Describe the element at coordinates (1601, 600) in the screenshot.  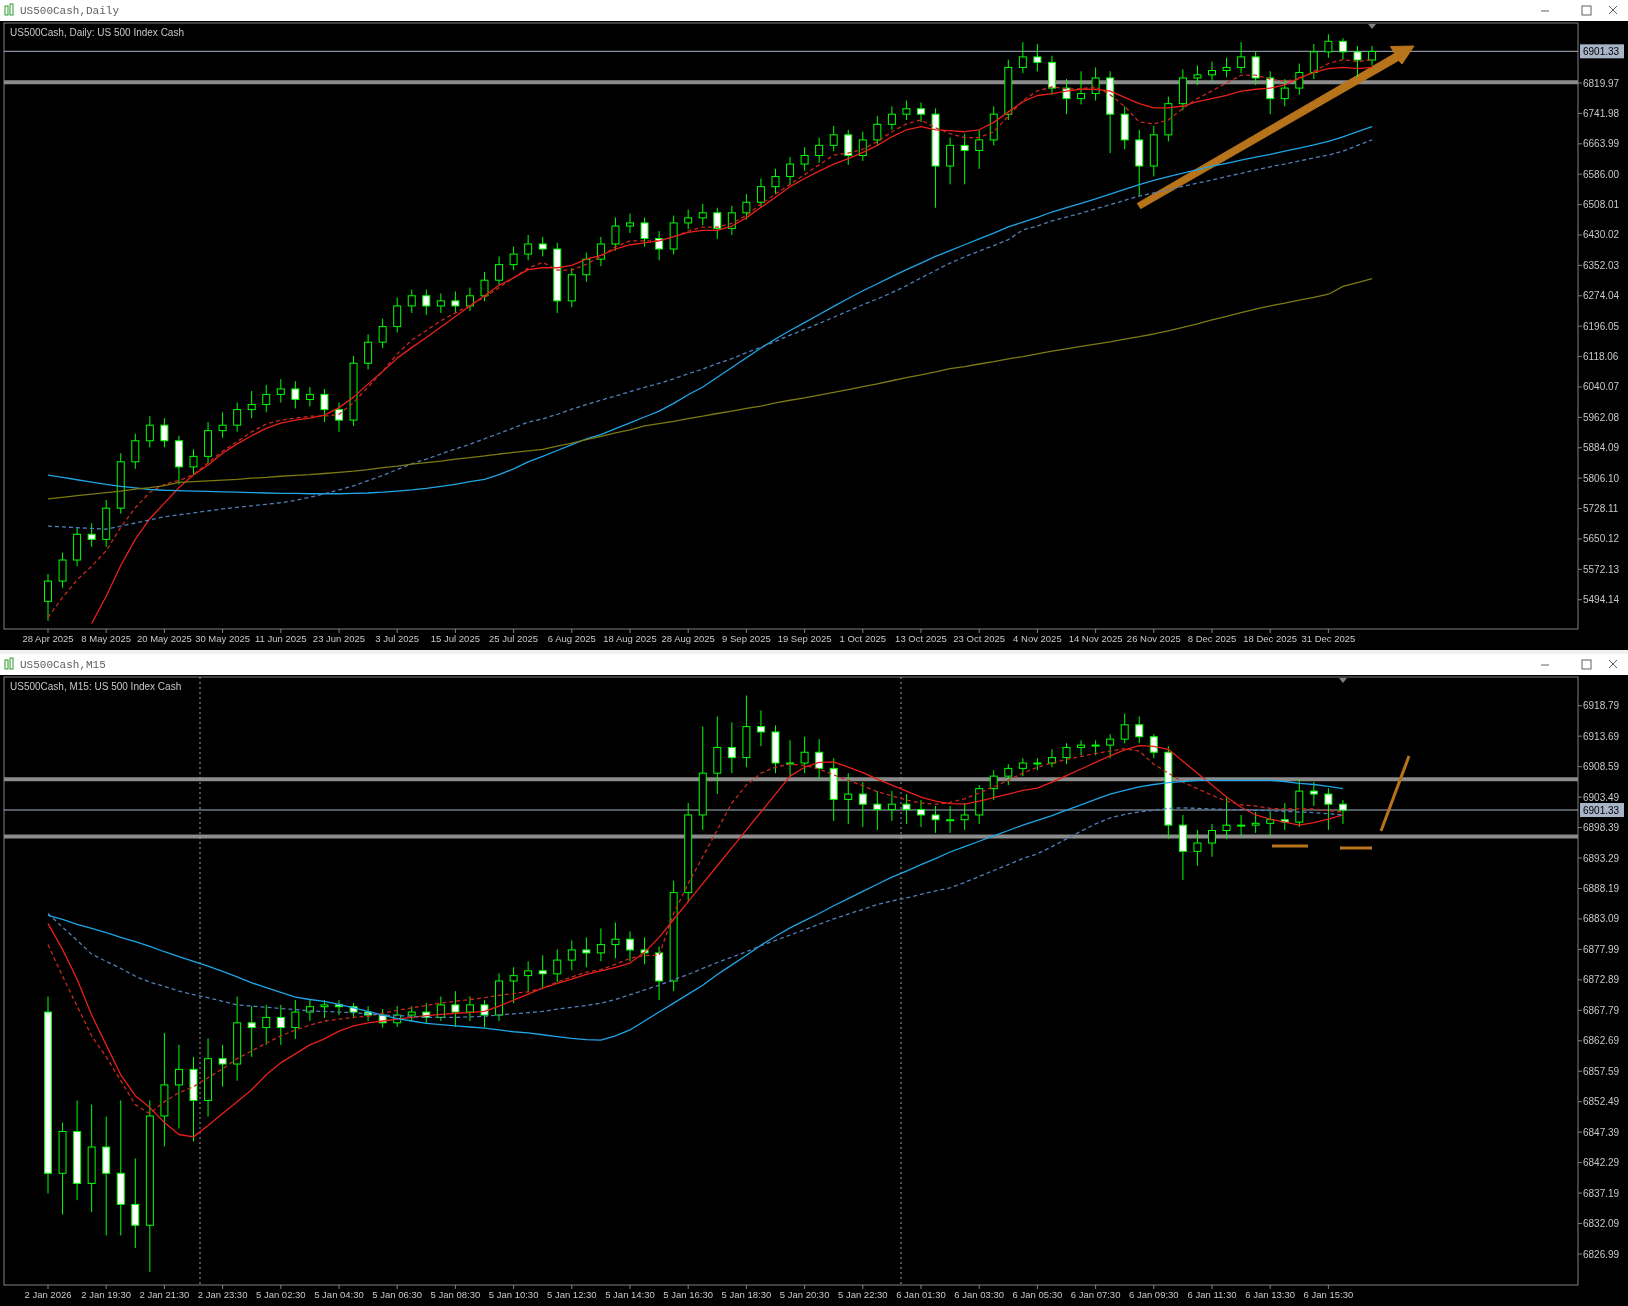
I see `y-tick-label: 5494.14` at that location.